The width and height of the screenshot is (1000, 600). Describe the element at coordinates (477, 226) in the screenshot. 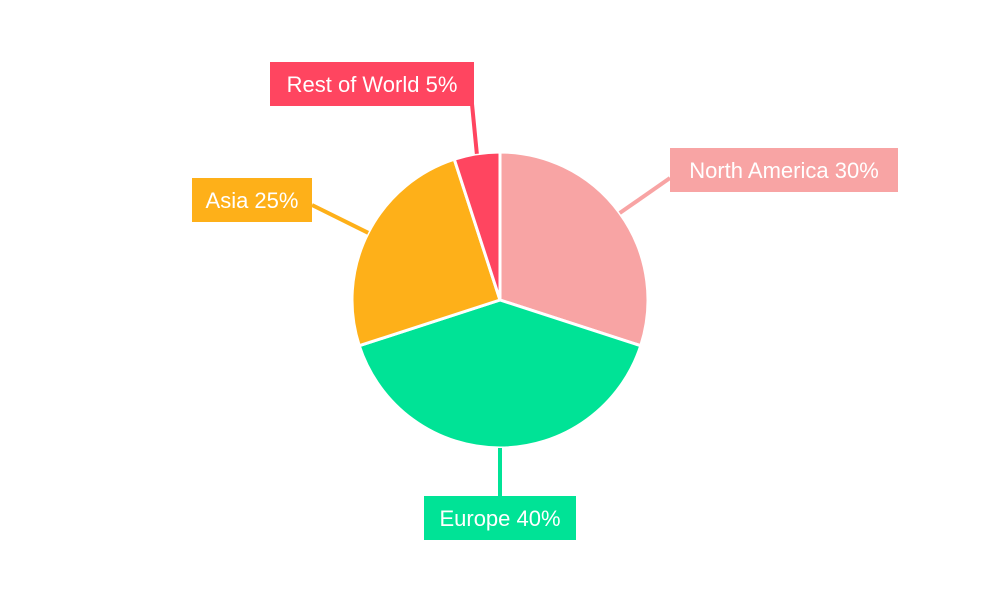

I see `pie-slice-rest-of-world` at that location.